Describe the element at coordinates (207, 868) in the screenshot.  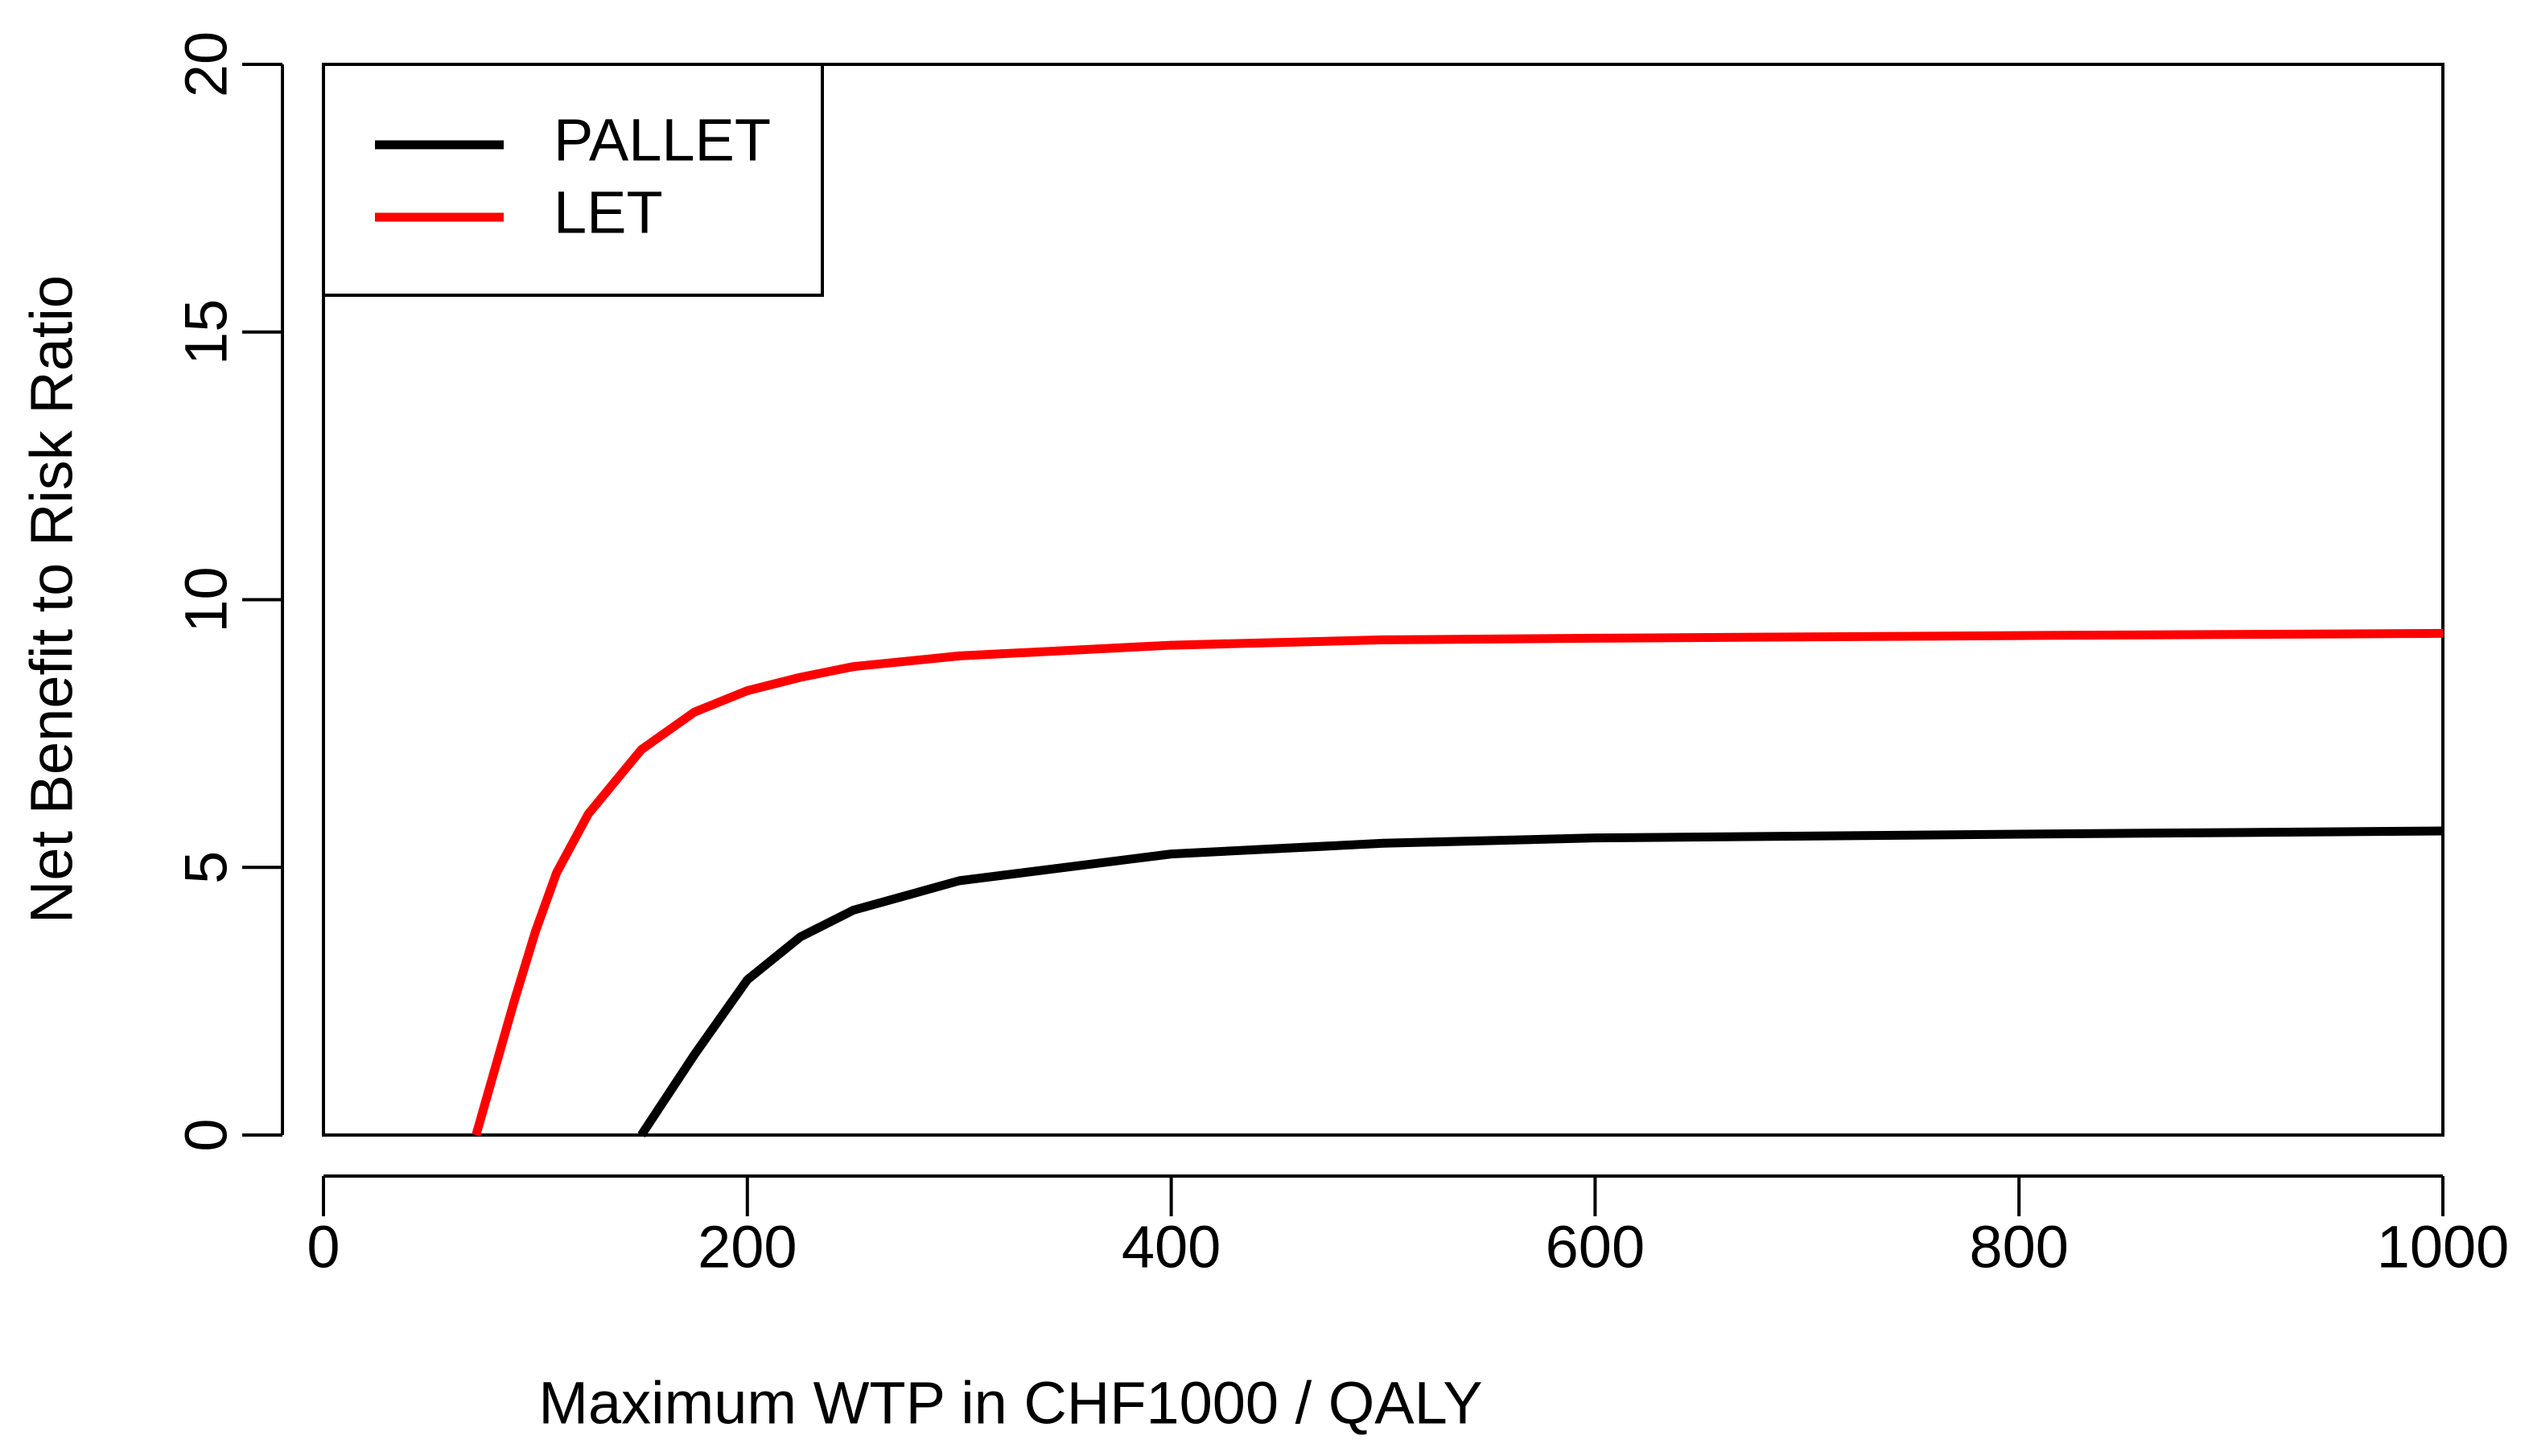
I see `y-tick-label: 5` at that location.